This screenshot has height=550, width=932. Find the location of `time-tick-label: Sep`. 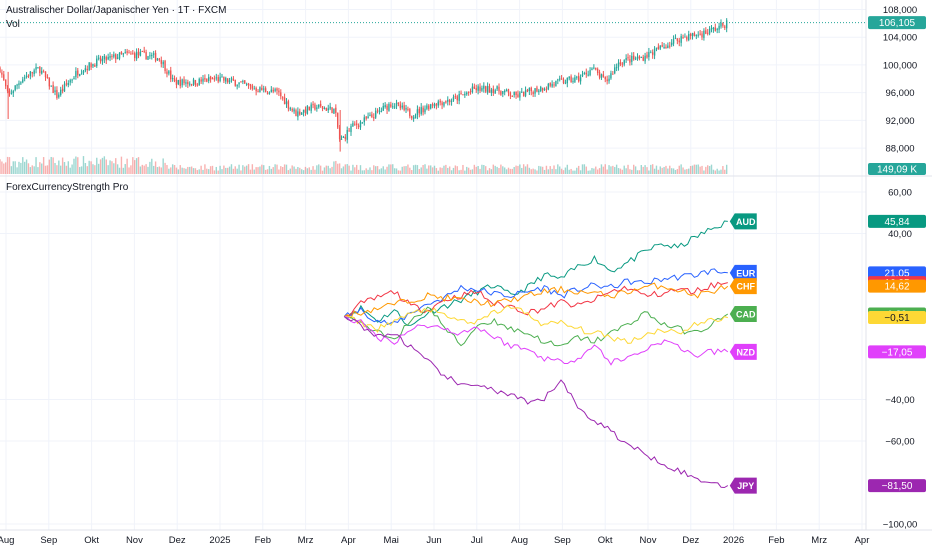

time-tick-label: Sep is located at coordinates (48, 540).